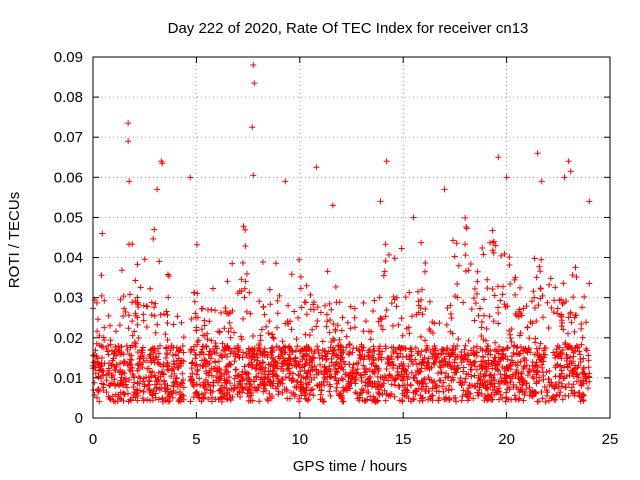  Describe the element at coordinates (68, 97) in the screenshot. I see `y-tick-label: 0.08` at that location.